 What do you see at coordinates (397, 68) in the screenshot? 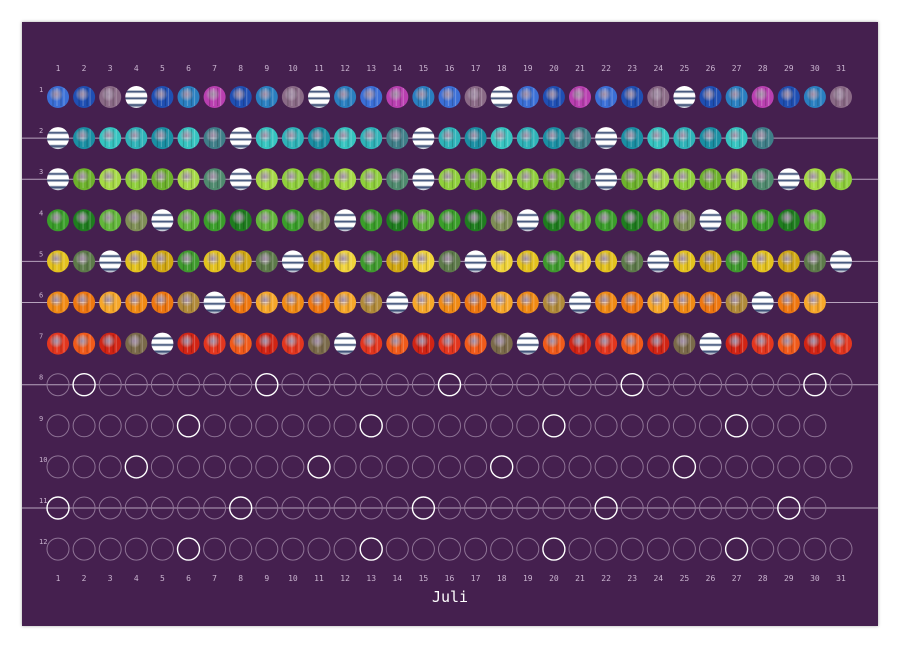
I see `day-number-top: 14` at bounding box center [397, 68].